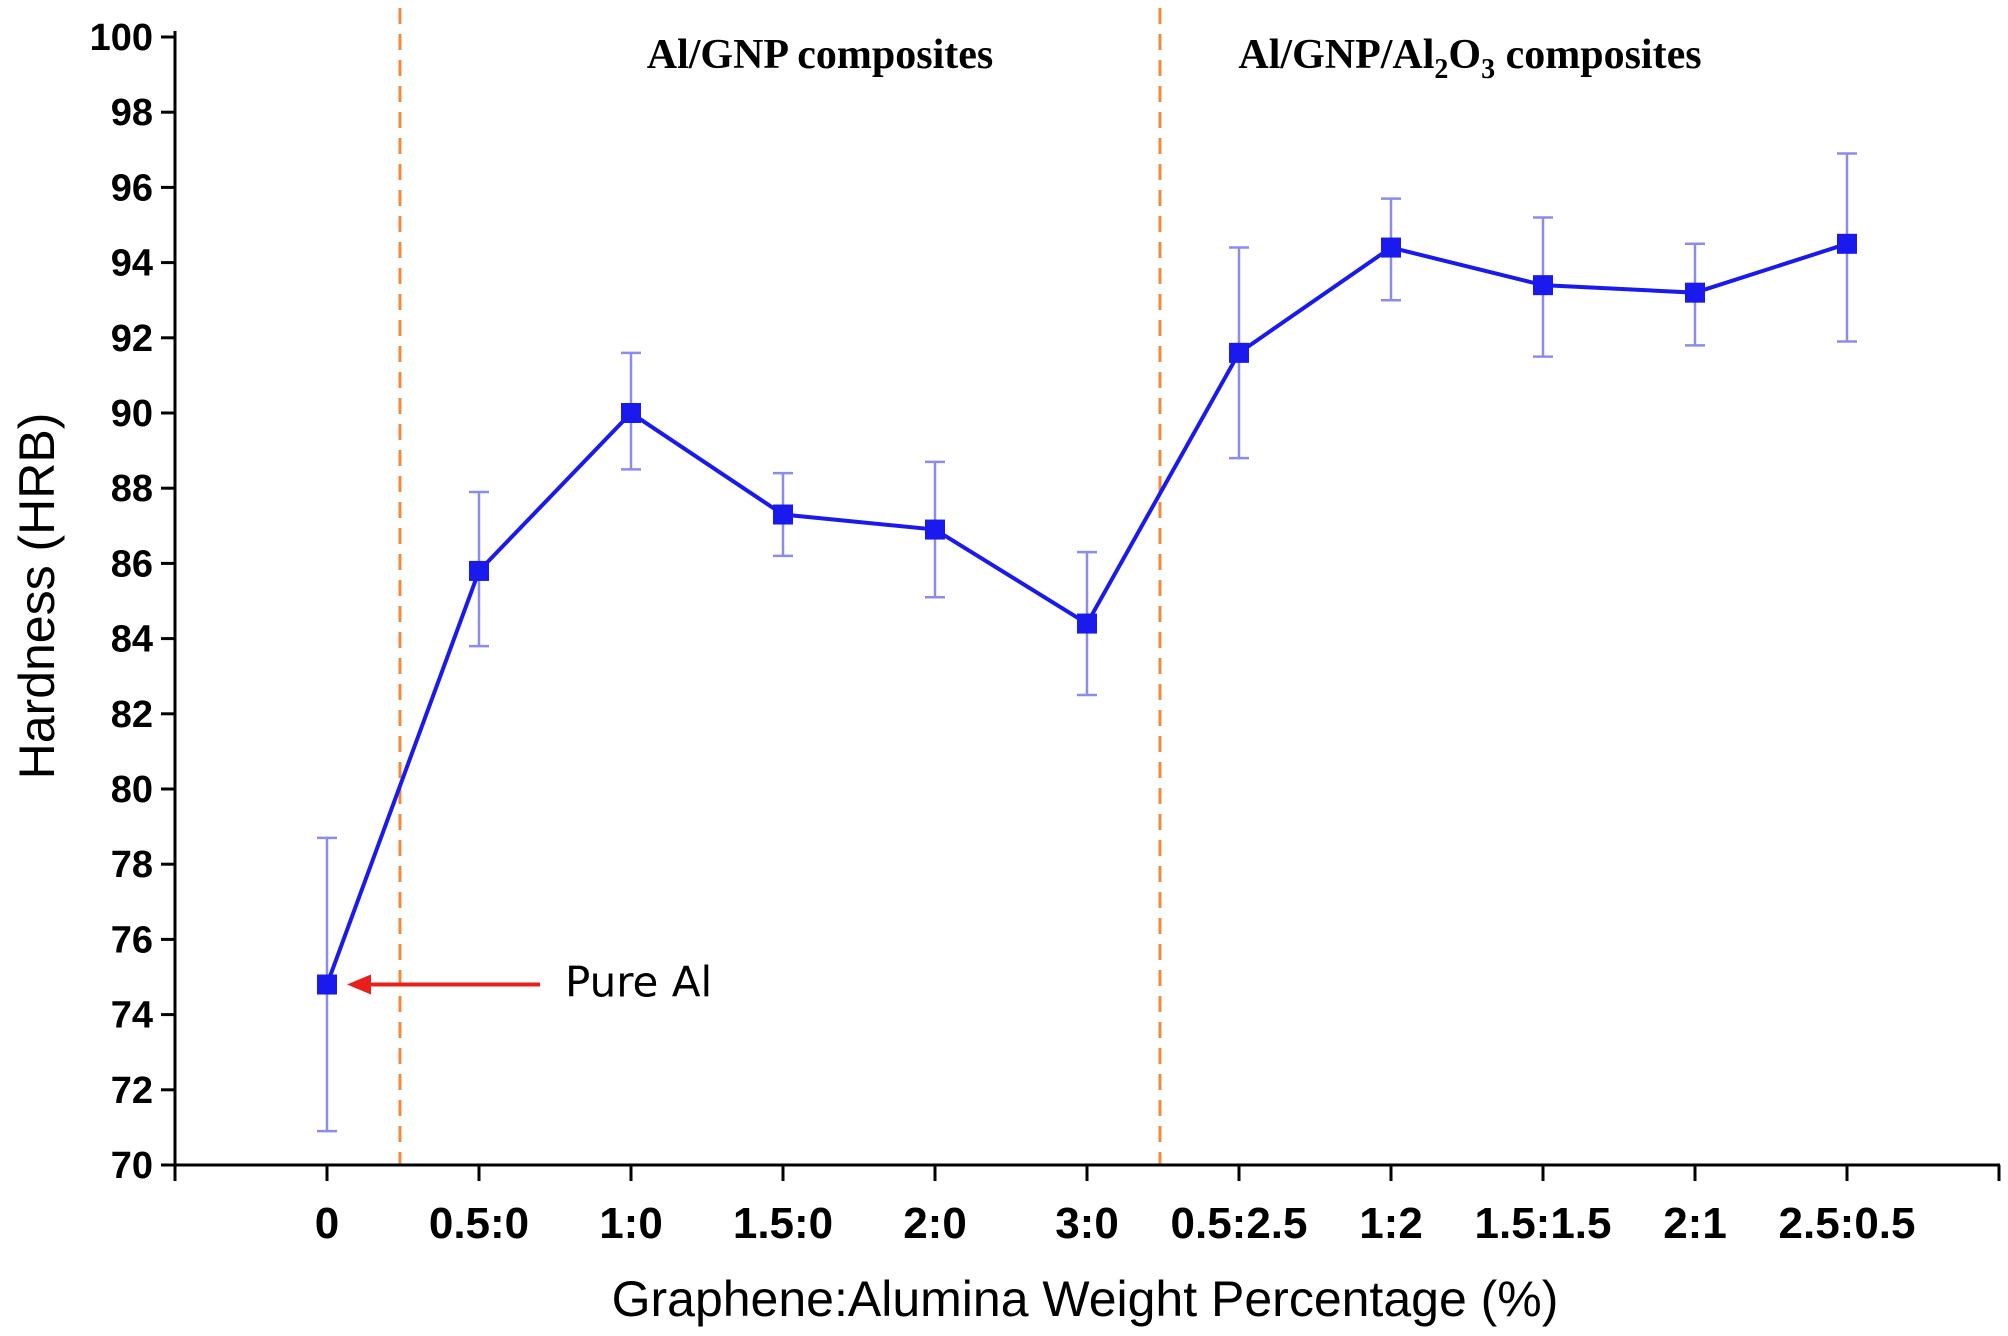 The image size is (2008, 1336). Describe the element at coordinates (132, 640) in the screenshot. I see `y-tick-label: 84` at that location.